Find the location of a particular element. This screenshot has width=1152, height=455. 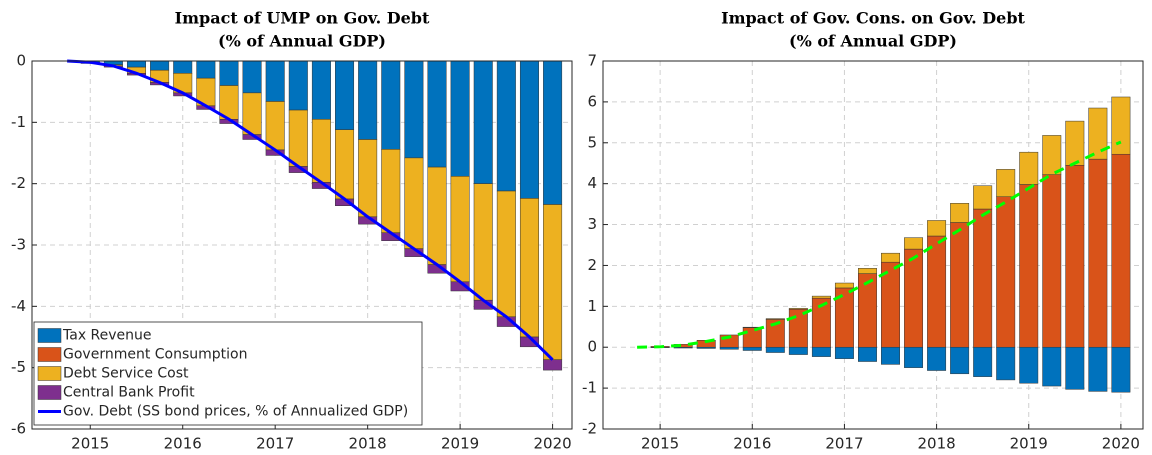

chart-title: Impact of UMP on Gov. Debt is located at coordinates (302, 18).